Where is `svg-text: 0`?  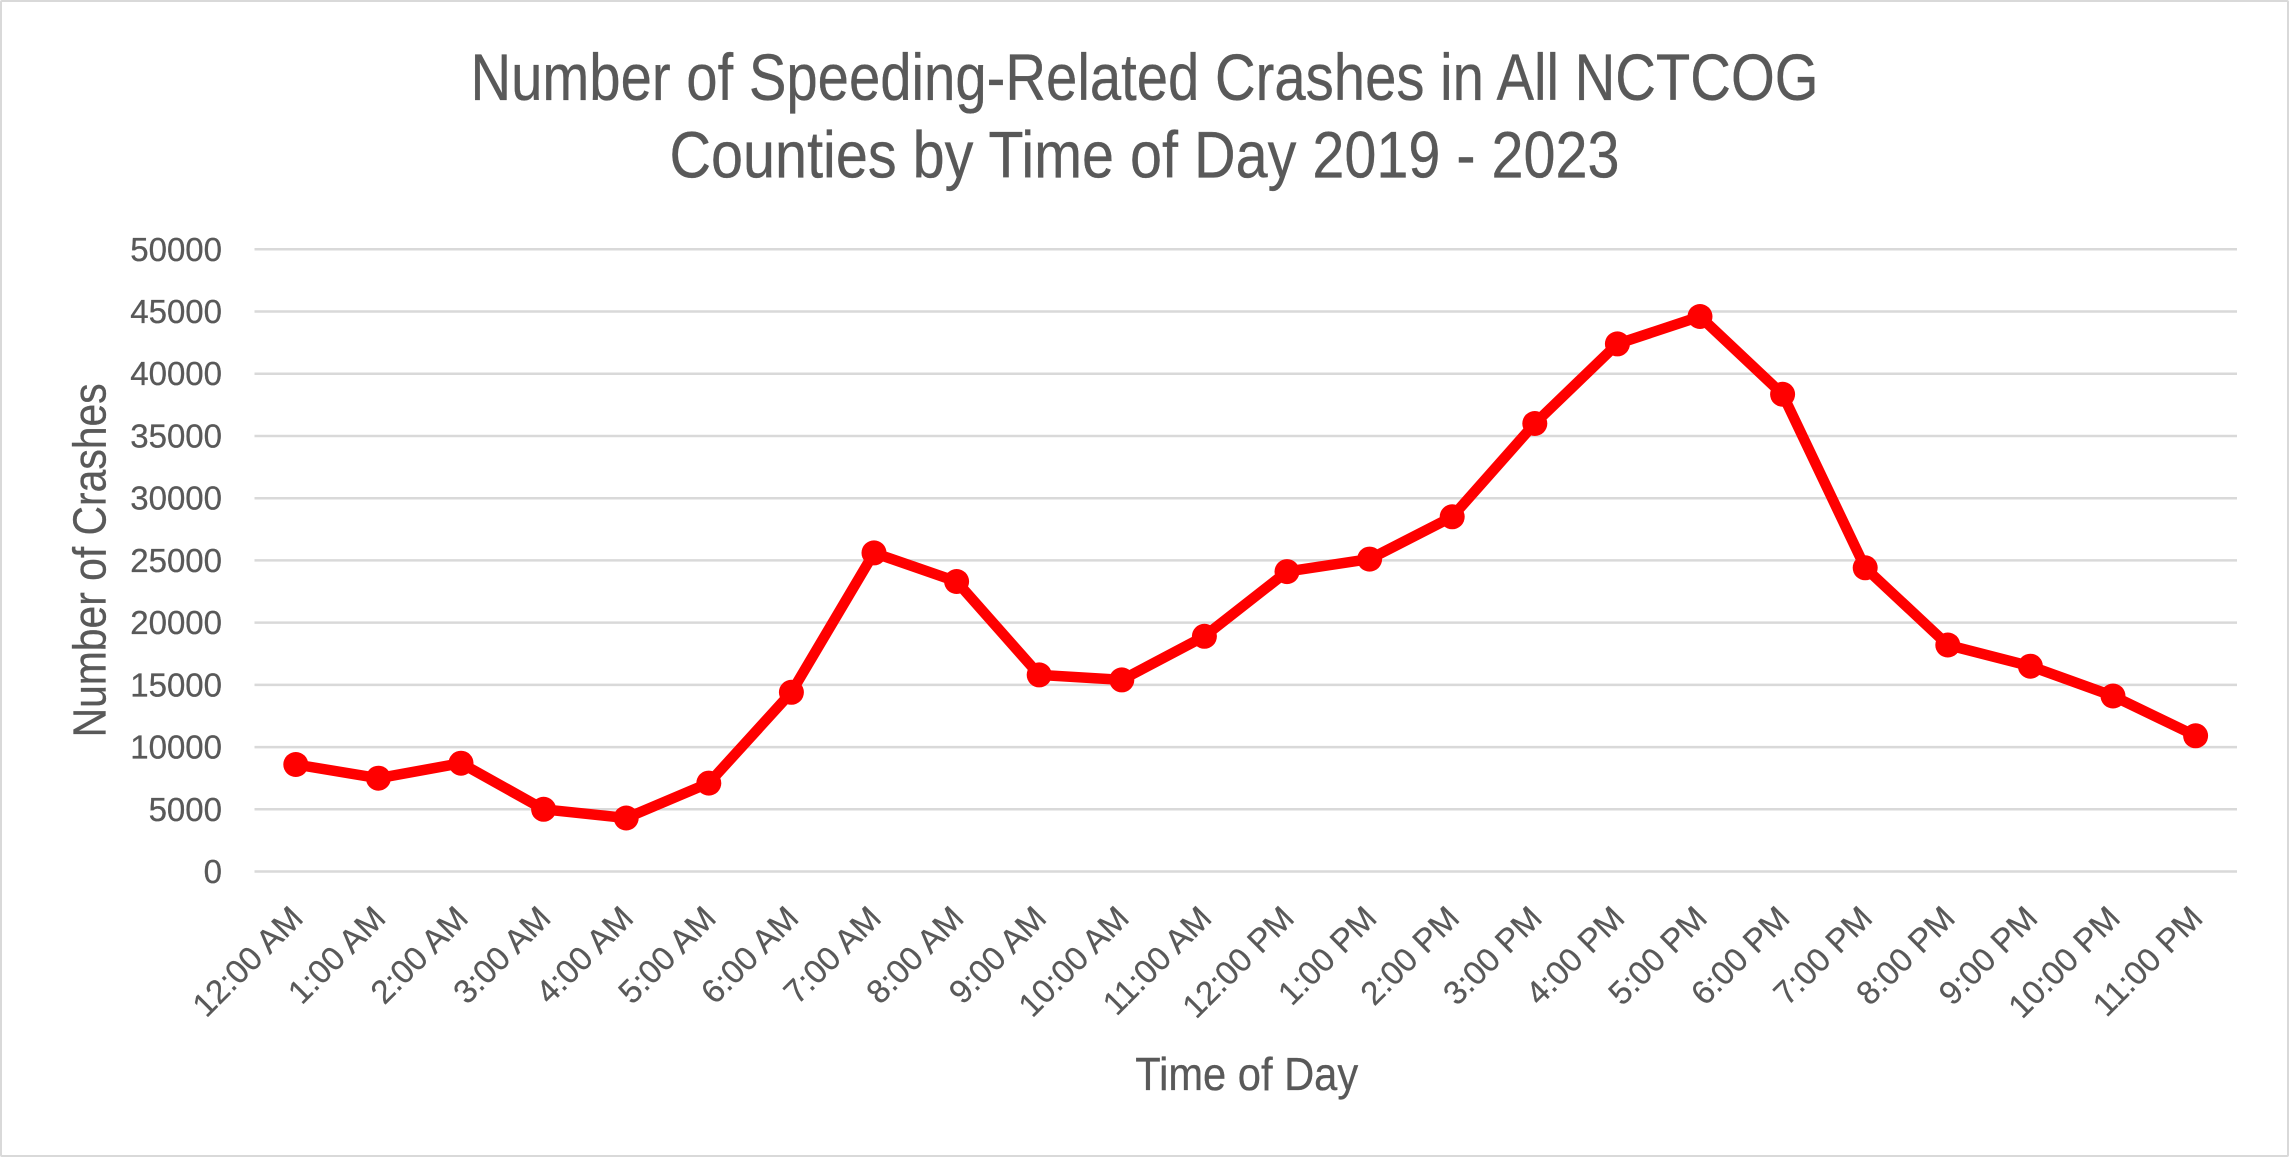 svg-text: 0 is located at coordinates (213, 871).